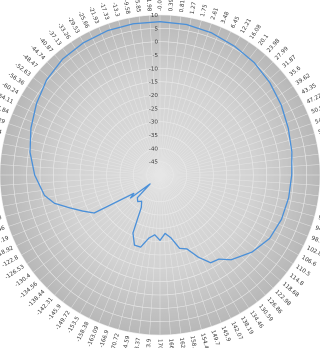  Describe the element at coordinates (214, 338) in the screenshot. I see `angle-tick-label: 149.7` at that location.